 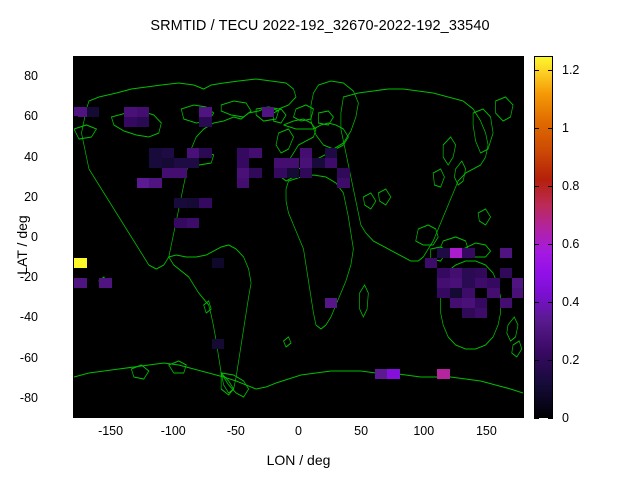 I want to click on x-tick-label: -50, so click(x=235, y=431).